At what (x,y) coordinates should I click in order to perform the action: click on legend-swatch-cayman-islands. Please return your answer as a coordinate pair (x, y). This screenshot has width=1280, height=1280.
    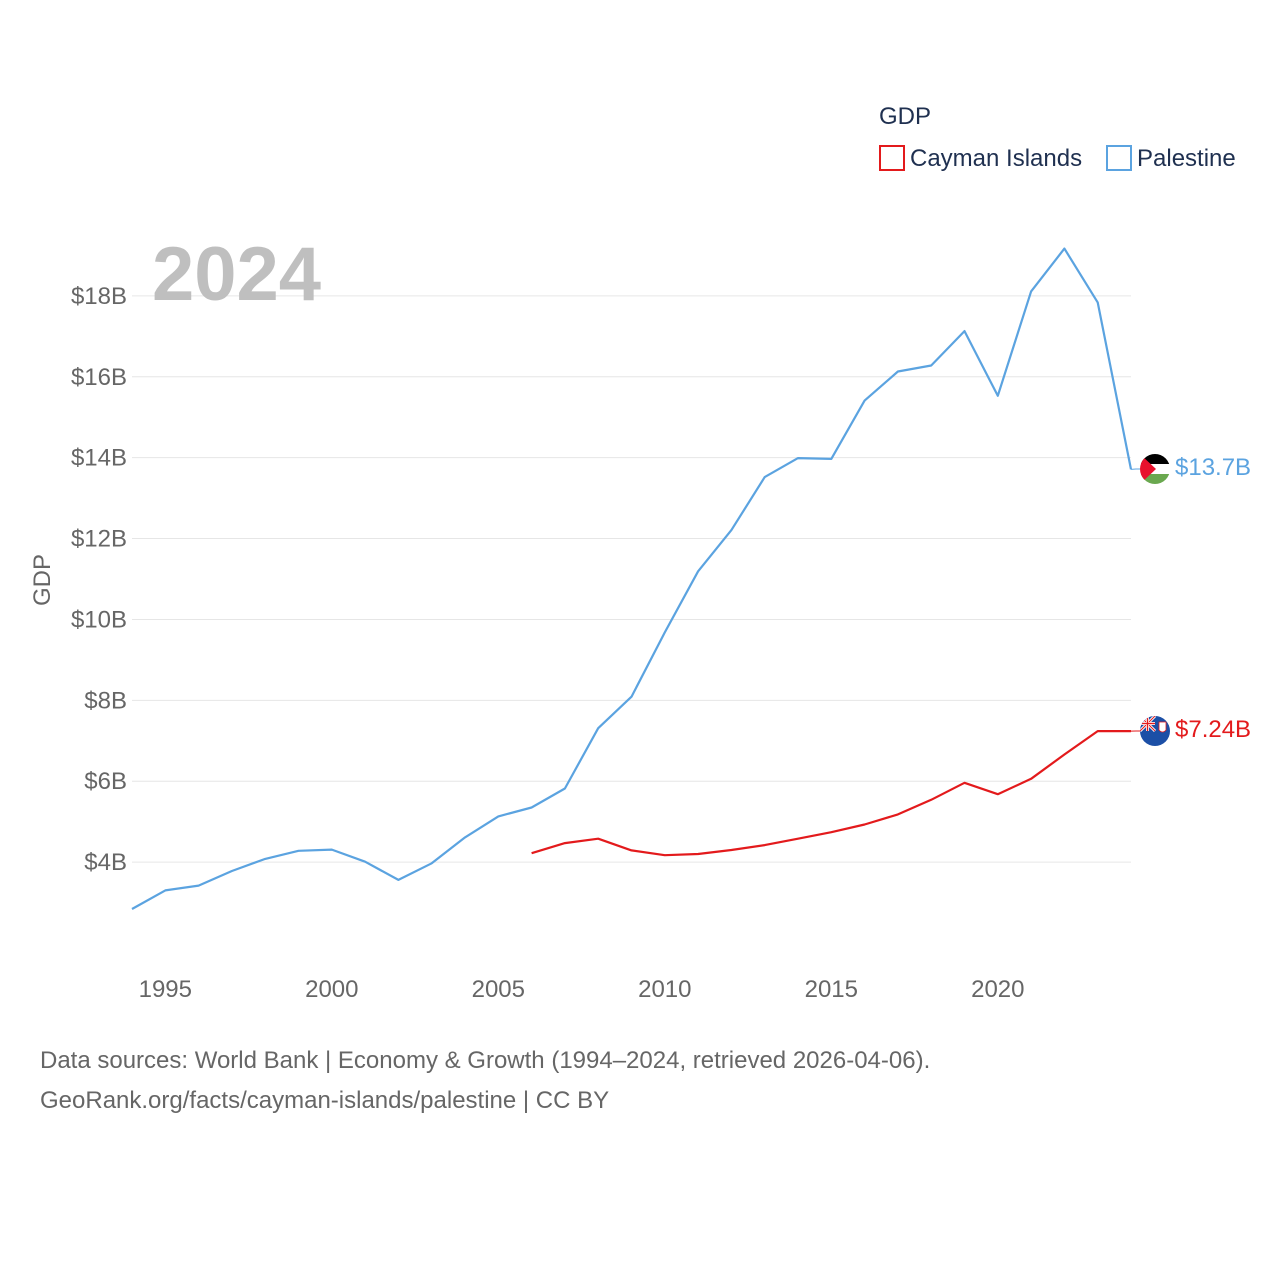
    Looking at the image, I should click on (892, 158).